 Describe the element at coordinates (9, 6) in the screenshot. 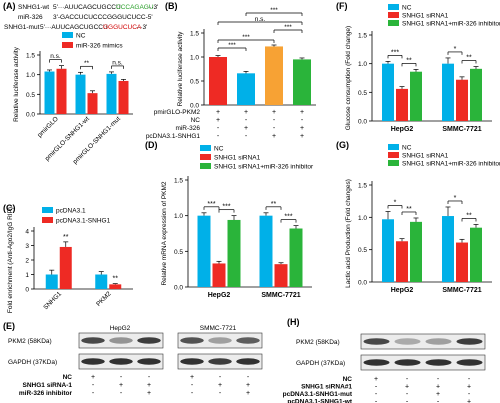

I see `panel-label-a: (A)` at that location.